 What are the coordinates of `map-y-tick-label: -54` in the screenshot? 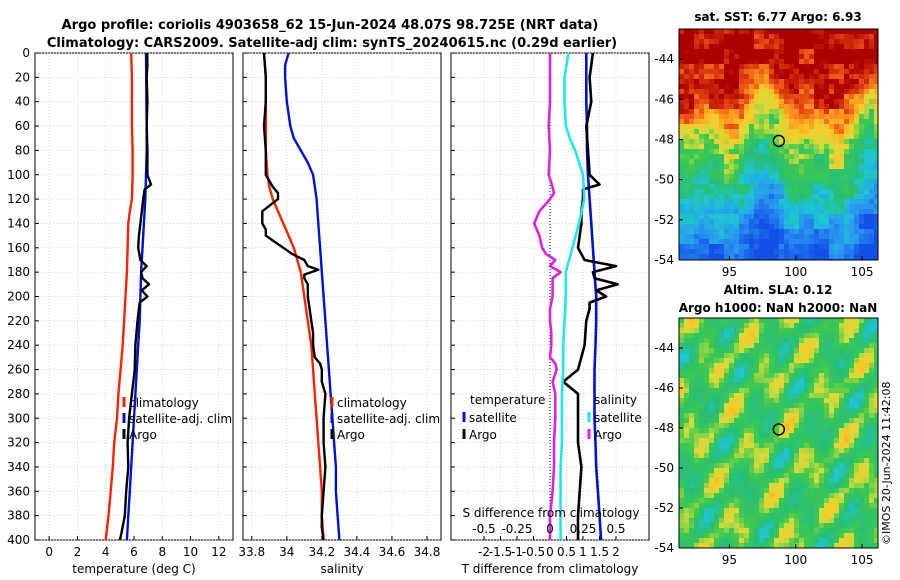 It's located at (664, 260).